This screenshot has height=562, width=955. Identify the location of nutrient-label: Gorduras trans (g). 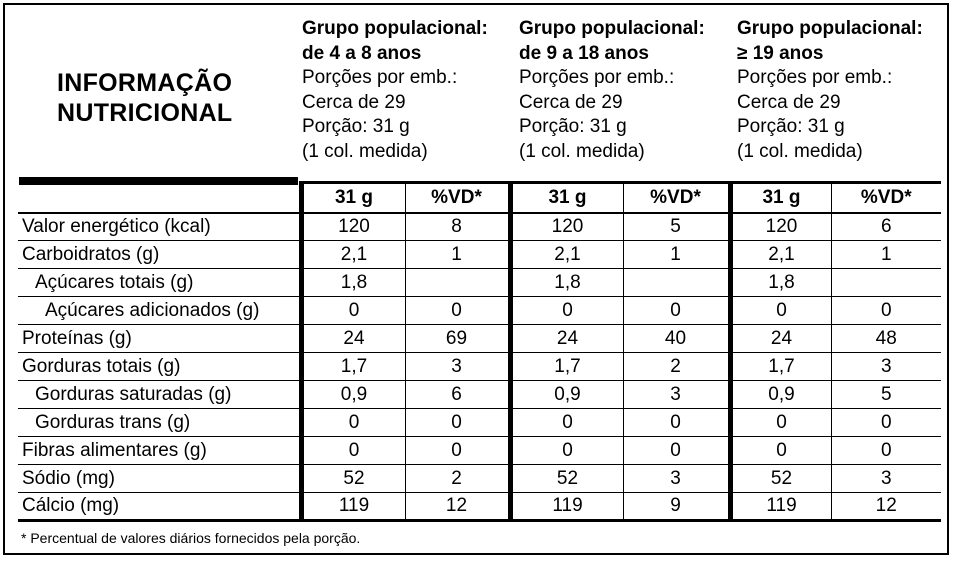
(159, 422).